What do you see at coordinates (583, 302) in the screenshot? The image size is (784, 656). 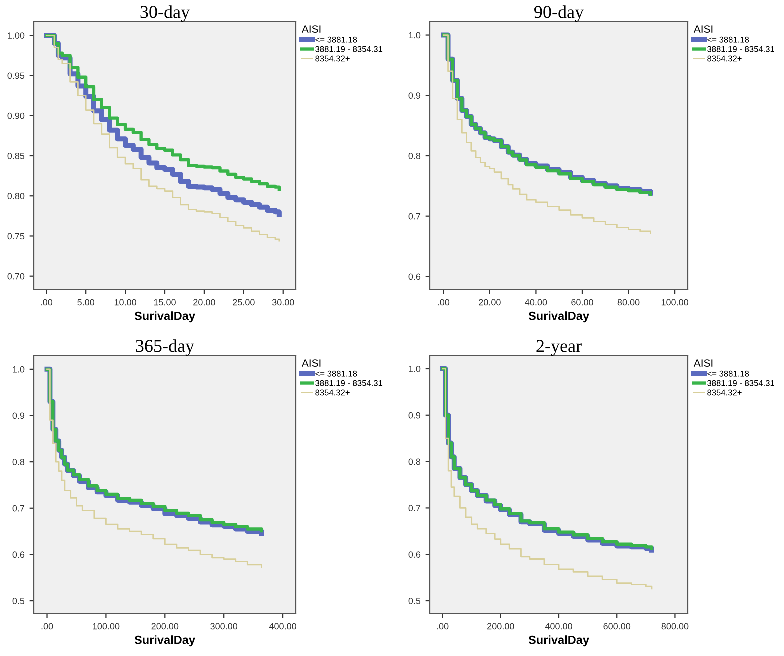 I see `x-tick-label: 60.00` at bounding box center [583, 302].